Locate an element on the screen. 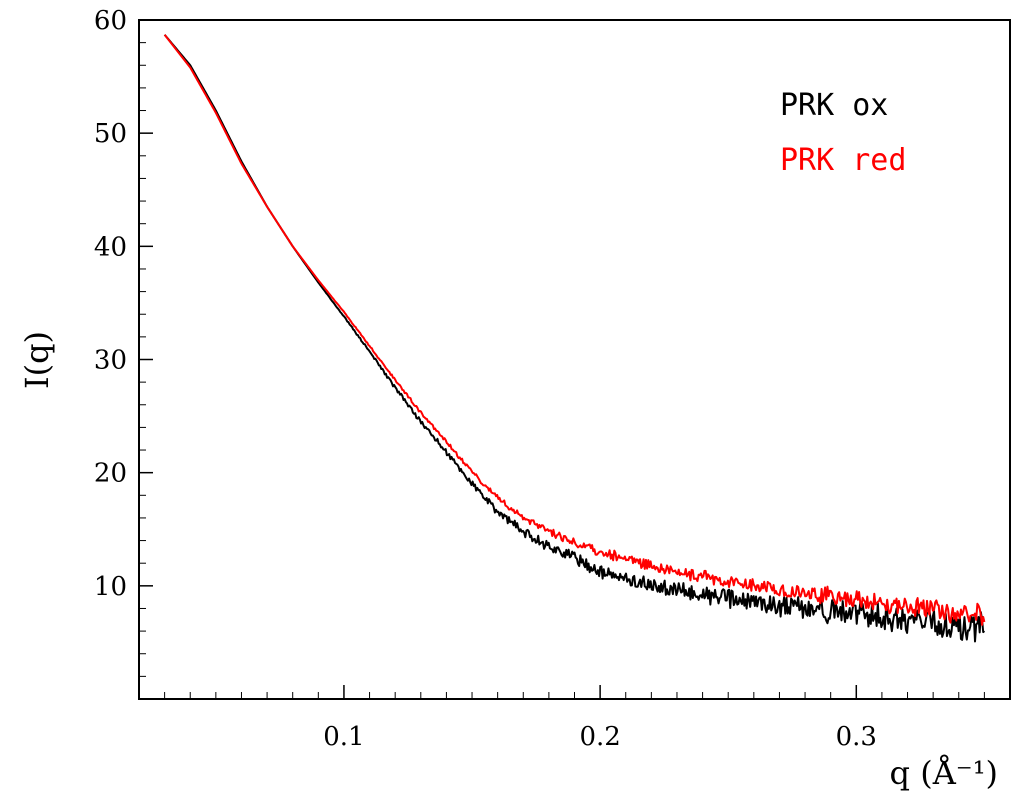  y-tick-label: 10 is located at coordinates (110, 587).